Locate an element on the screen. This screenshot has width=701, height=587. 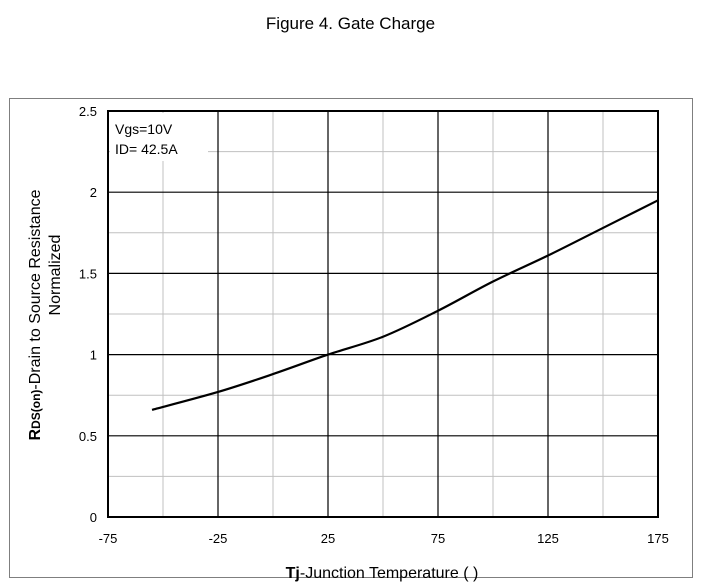
x-tick-label: 125 is located at coordinates (548, 538).